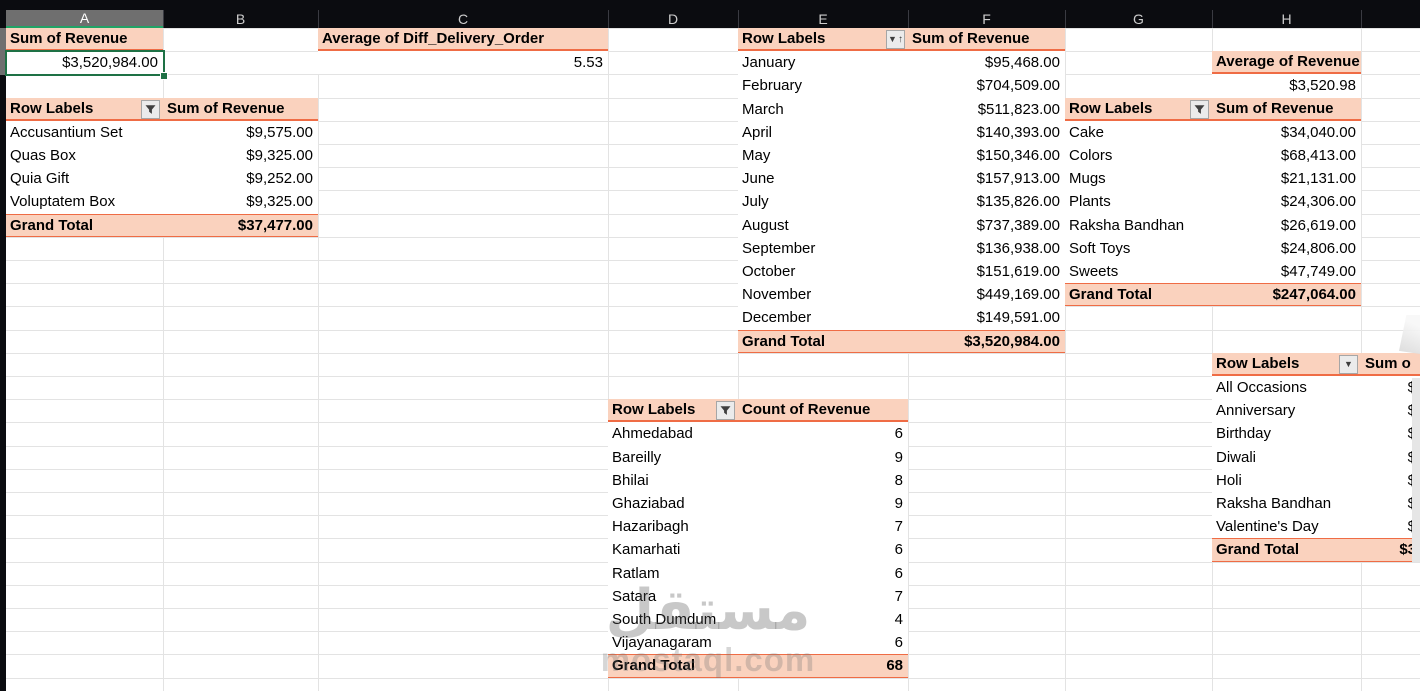  I want to click on pivot-months-row-value: $449,169.00, so click(986, 295).